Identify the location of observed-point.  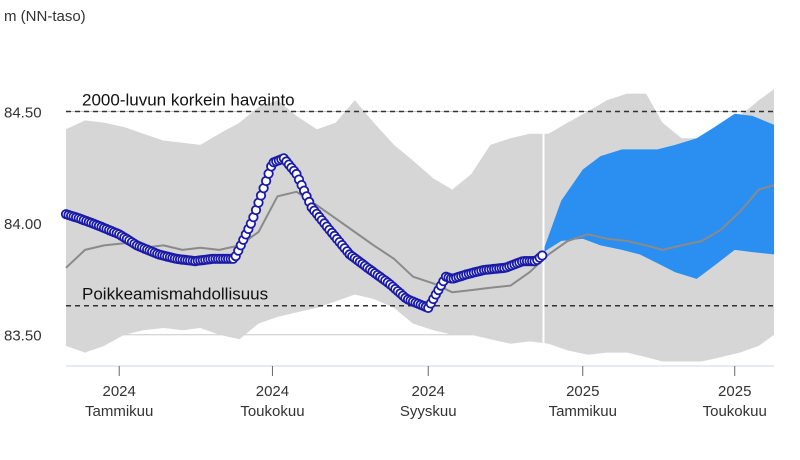
(542, 255).